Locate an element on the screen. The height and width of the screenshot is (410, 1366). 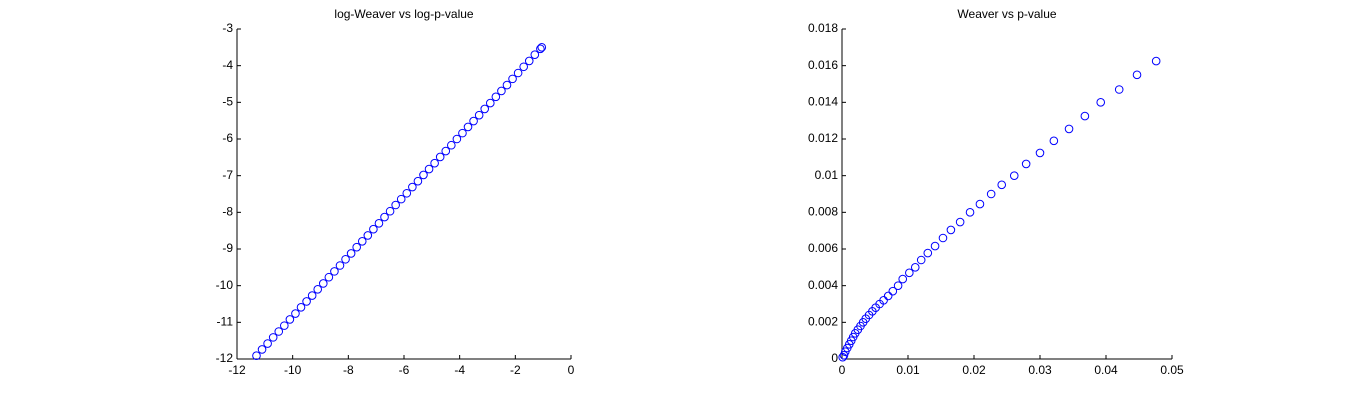
y-tick-label: -7 is located at coordinates (227, 175).